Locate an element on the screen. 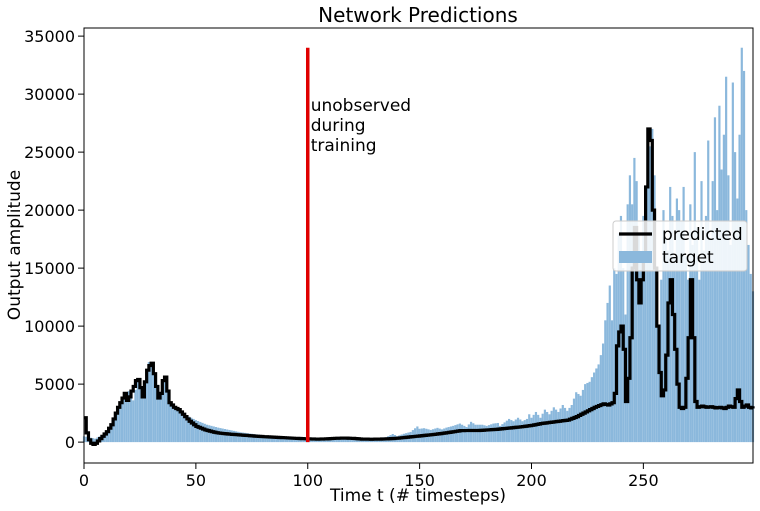  y-tick-label: 5000 is located at coordinates (54, 384).